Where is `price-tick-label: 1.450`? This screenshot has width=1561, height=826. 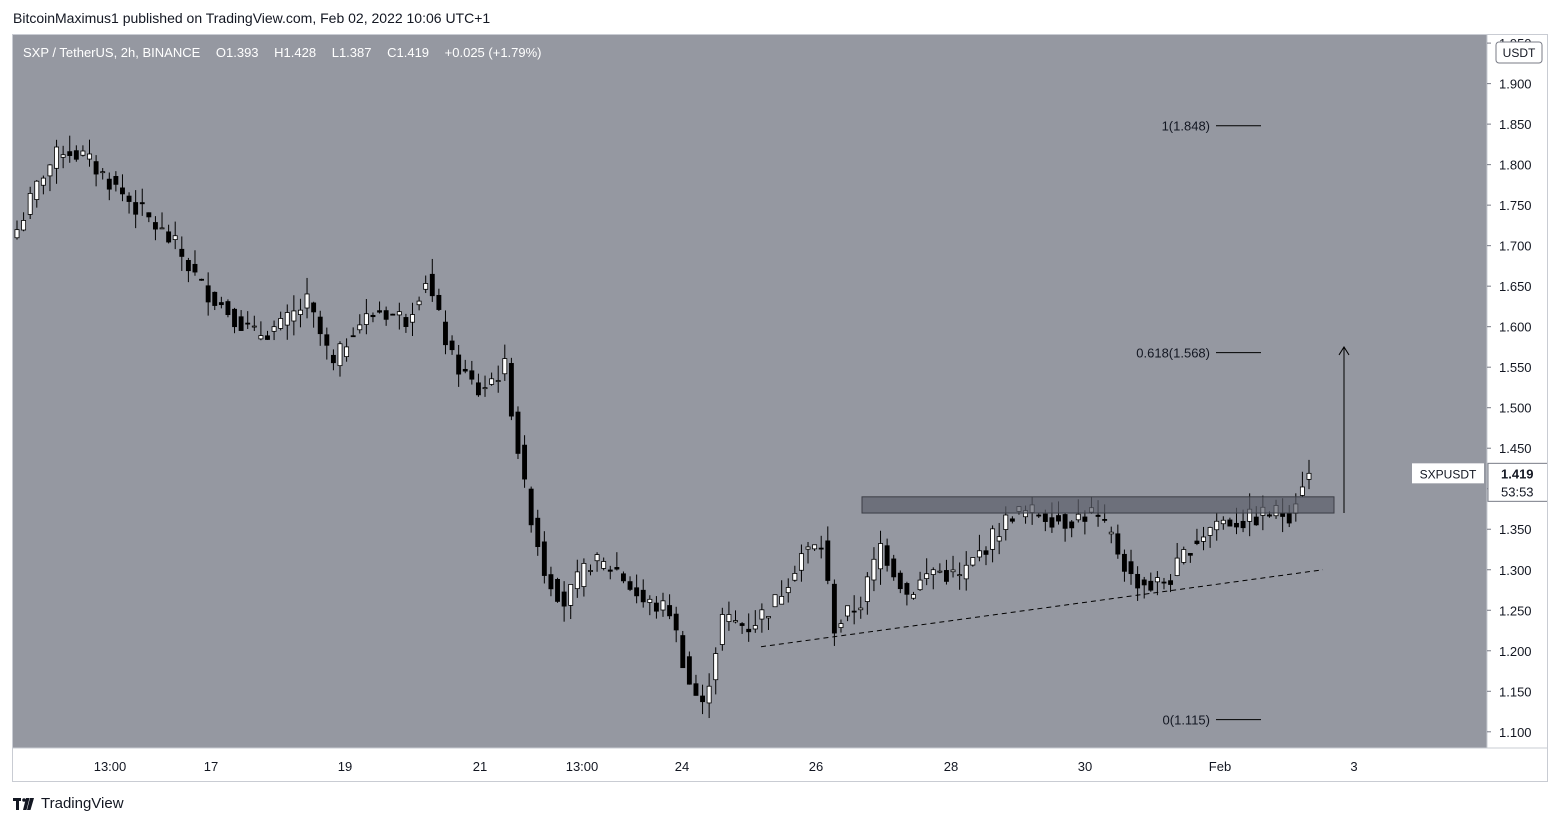 price-tick-label: 1.450 is located at coordinates (1515, 448).